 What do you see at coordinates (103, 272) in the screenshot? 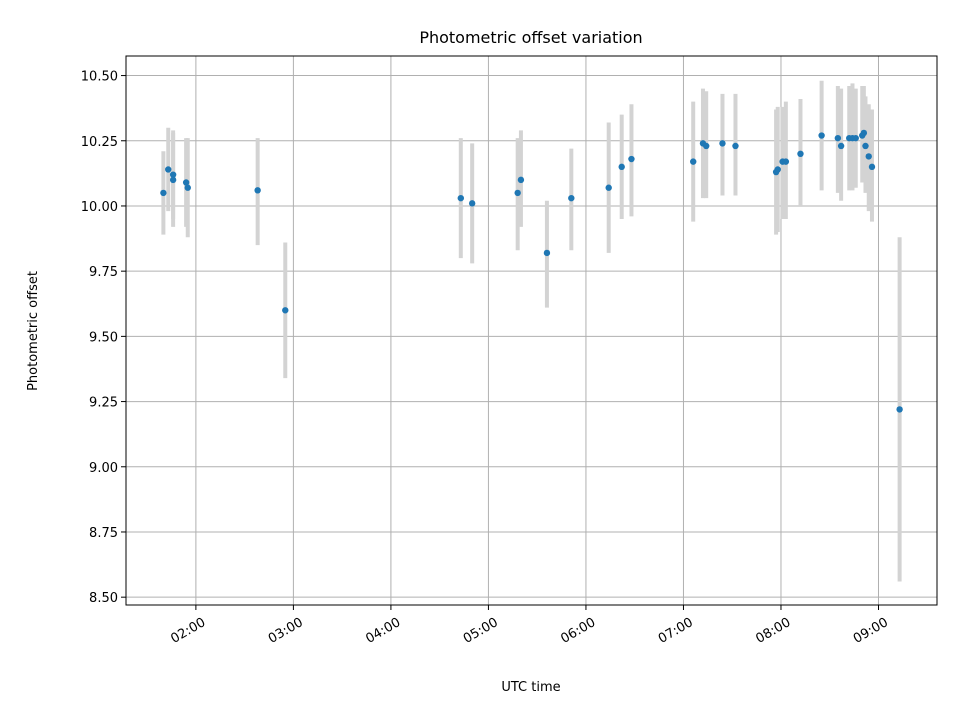
I see `y-tick-label: 9.75` at bounding box center [103, 272].